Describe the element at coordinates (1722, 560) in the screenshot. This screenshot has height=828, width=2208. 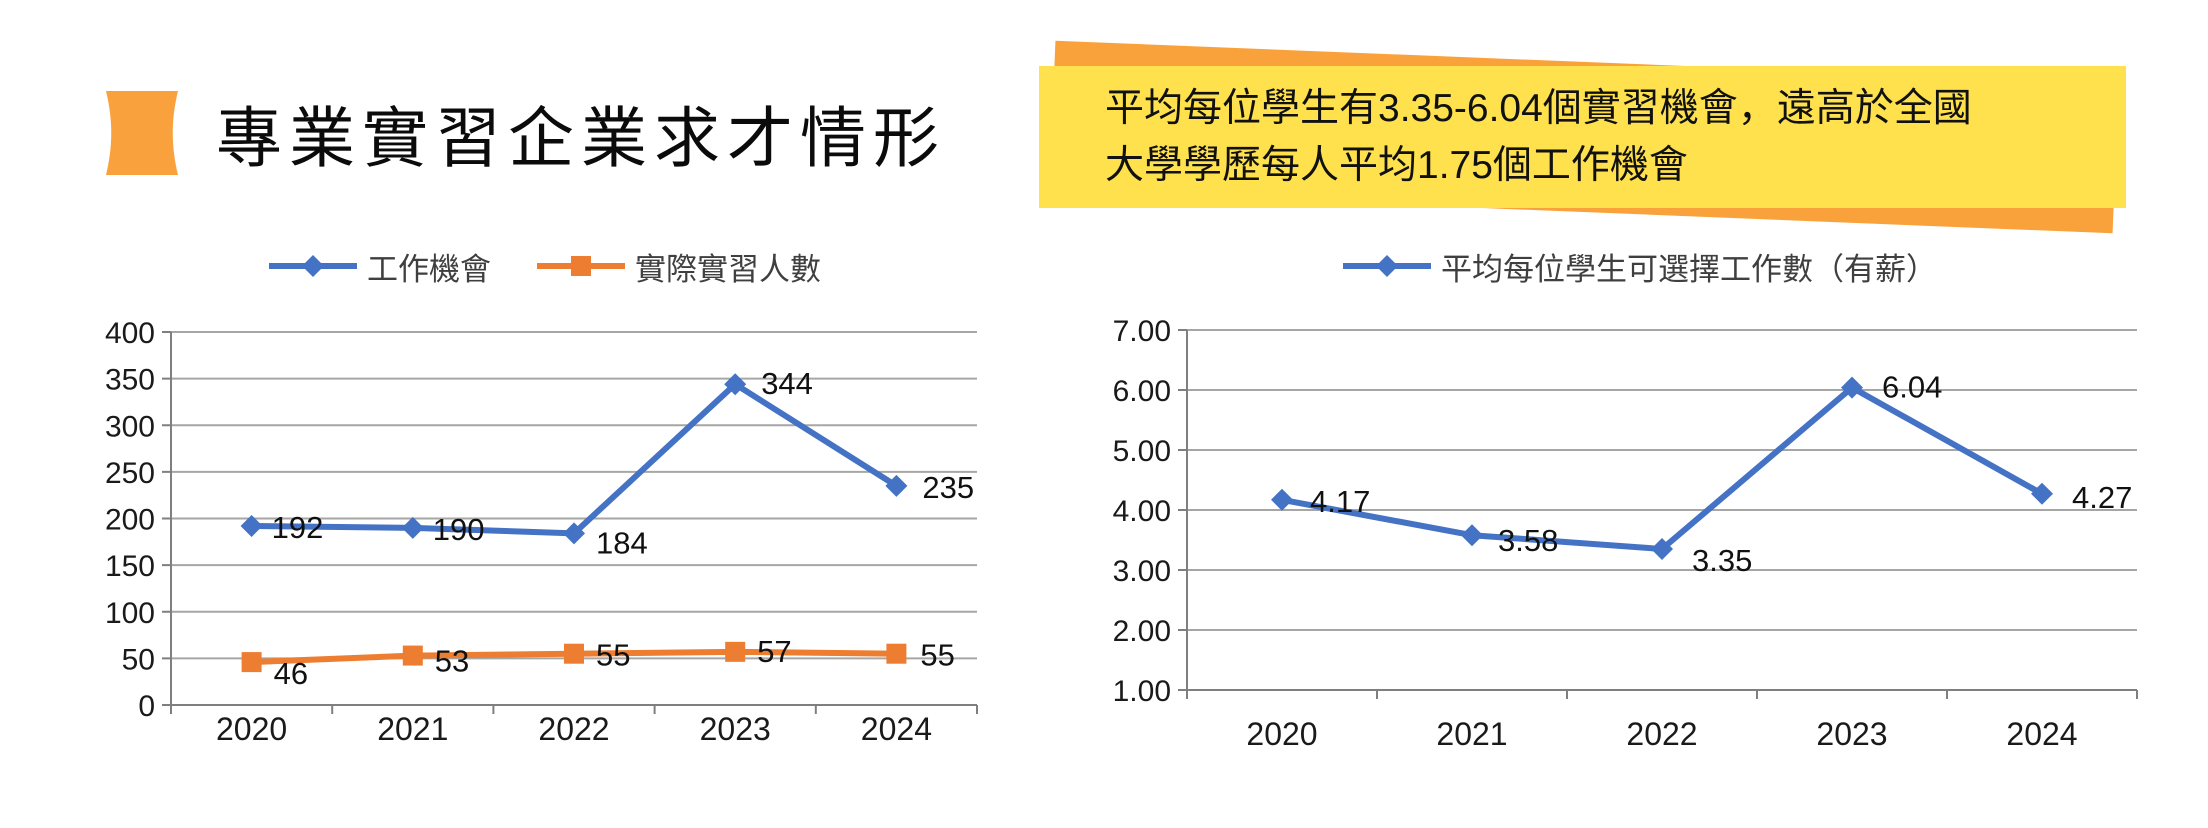
I see `data-label: 3.35` at that location.